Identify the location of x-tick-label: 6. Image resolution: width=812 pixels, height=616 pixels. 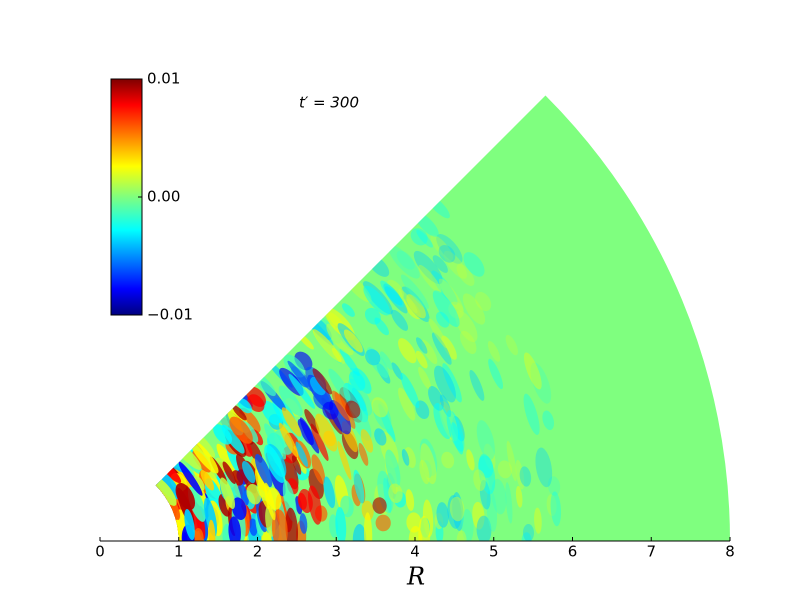
(573, 552).